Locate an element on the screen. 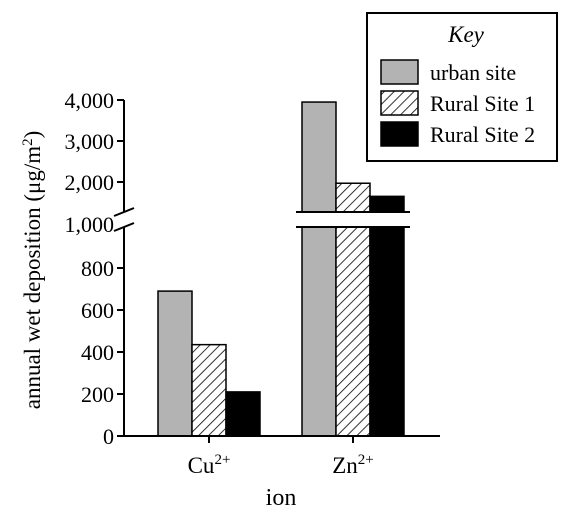 The height and width of the screenshot is (512, 561). x-category-labels: Cu2+ Zn2+ is located at coordinates (281, 457).